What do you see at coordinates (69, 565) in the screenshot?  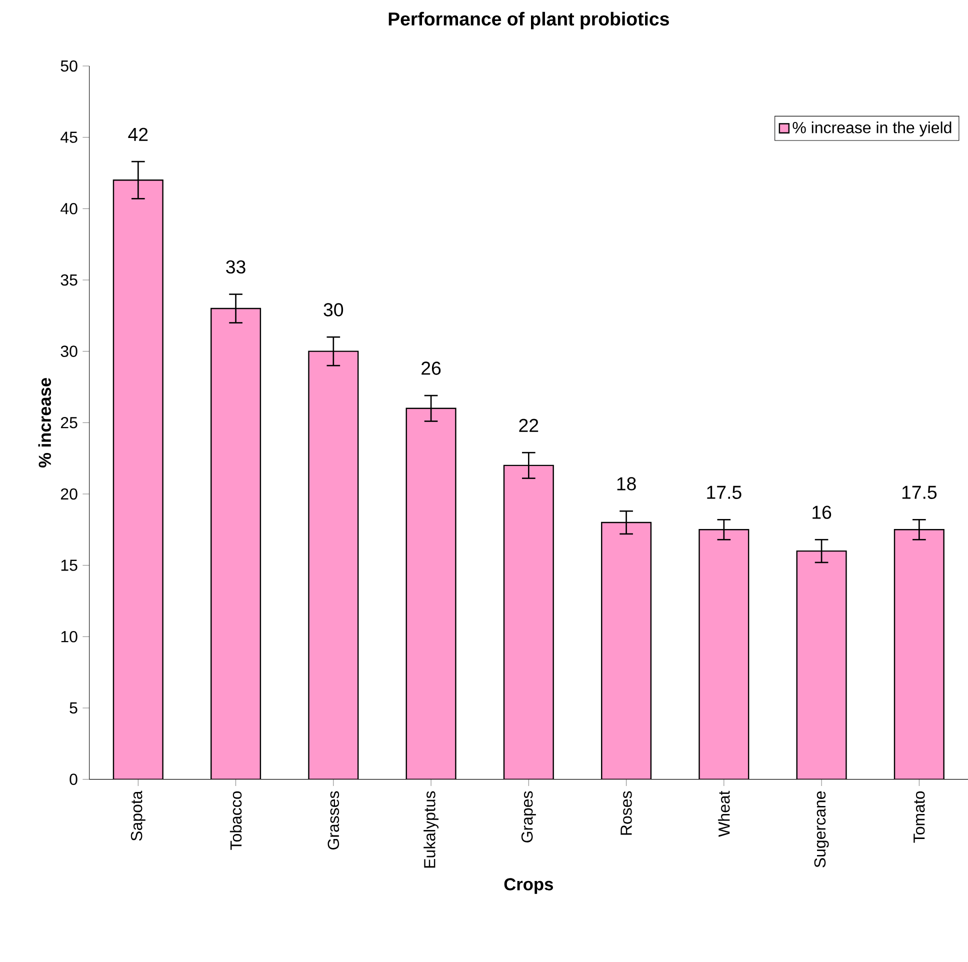 I see `y-tick-label: 15` at bounding box center [69, 565].